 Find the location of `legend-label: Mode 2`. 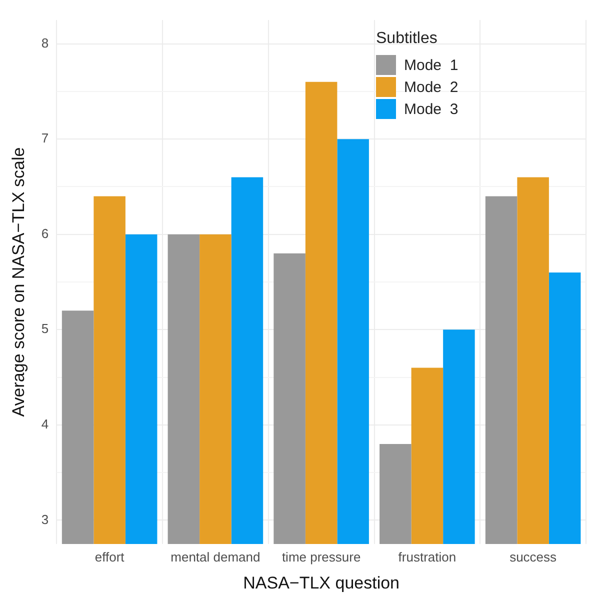

legend-label: Mode 2 is located at coordinates (431, 87).